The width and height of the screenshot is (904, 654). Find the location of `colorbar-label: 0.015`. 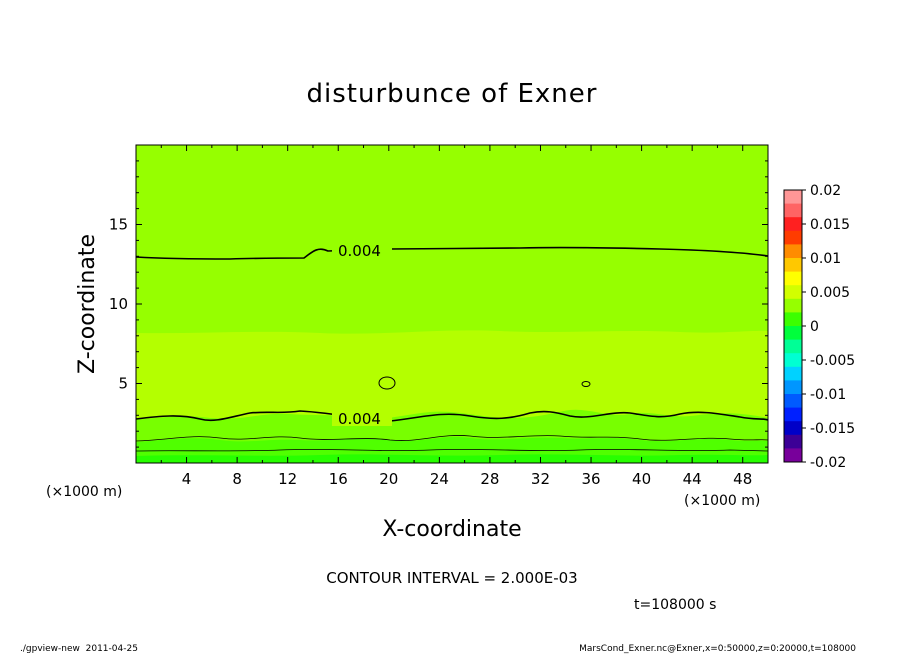

colorbar-label: 0.015 is located at coordinates (830, 225).